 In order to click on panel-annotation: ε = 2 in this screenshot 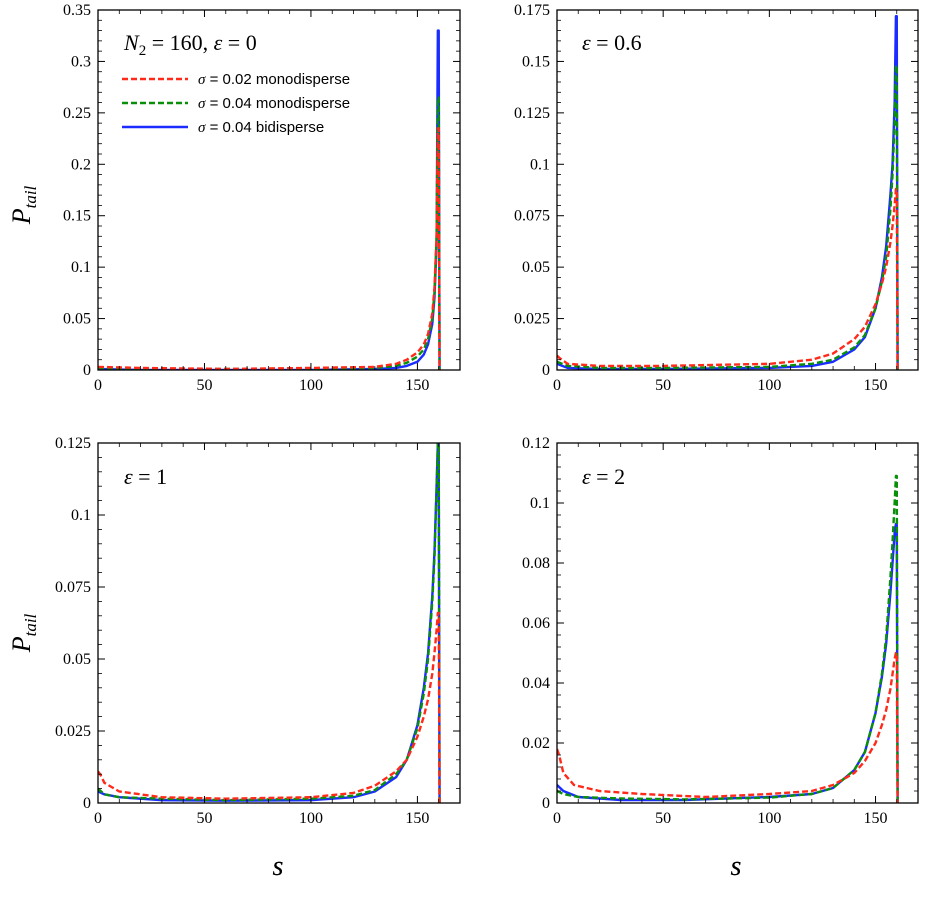, I will do `click(603, 476)`.